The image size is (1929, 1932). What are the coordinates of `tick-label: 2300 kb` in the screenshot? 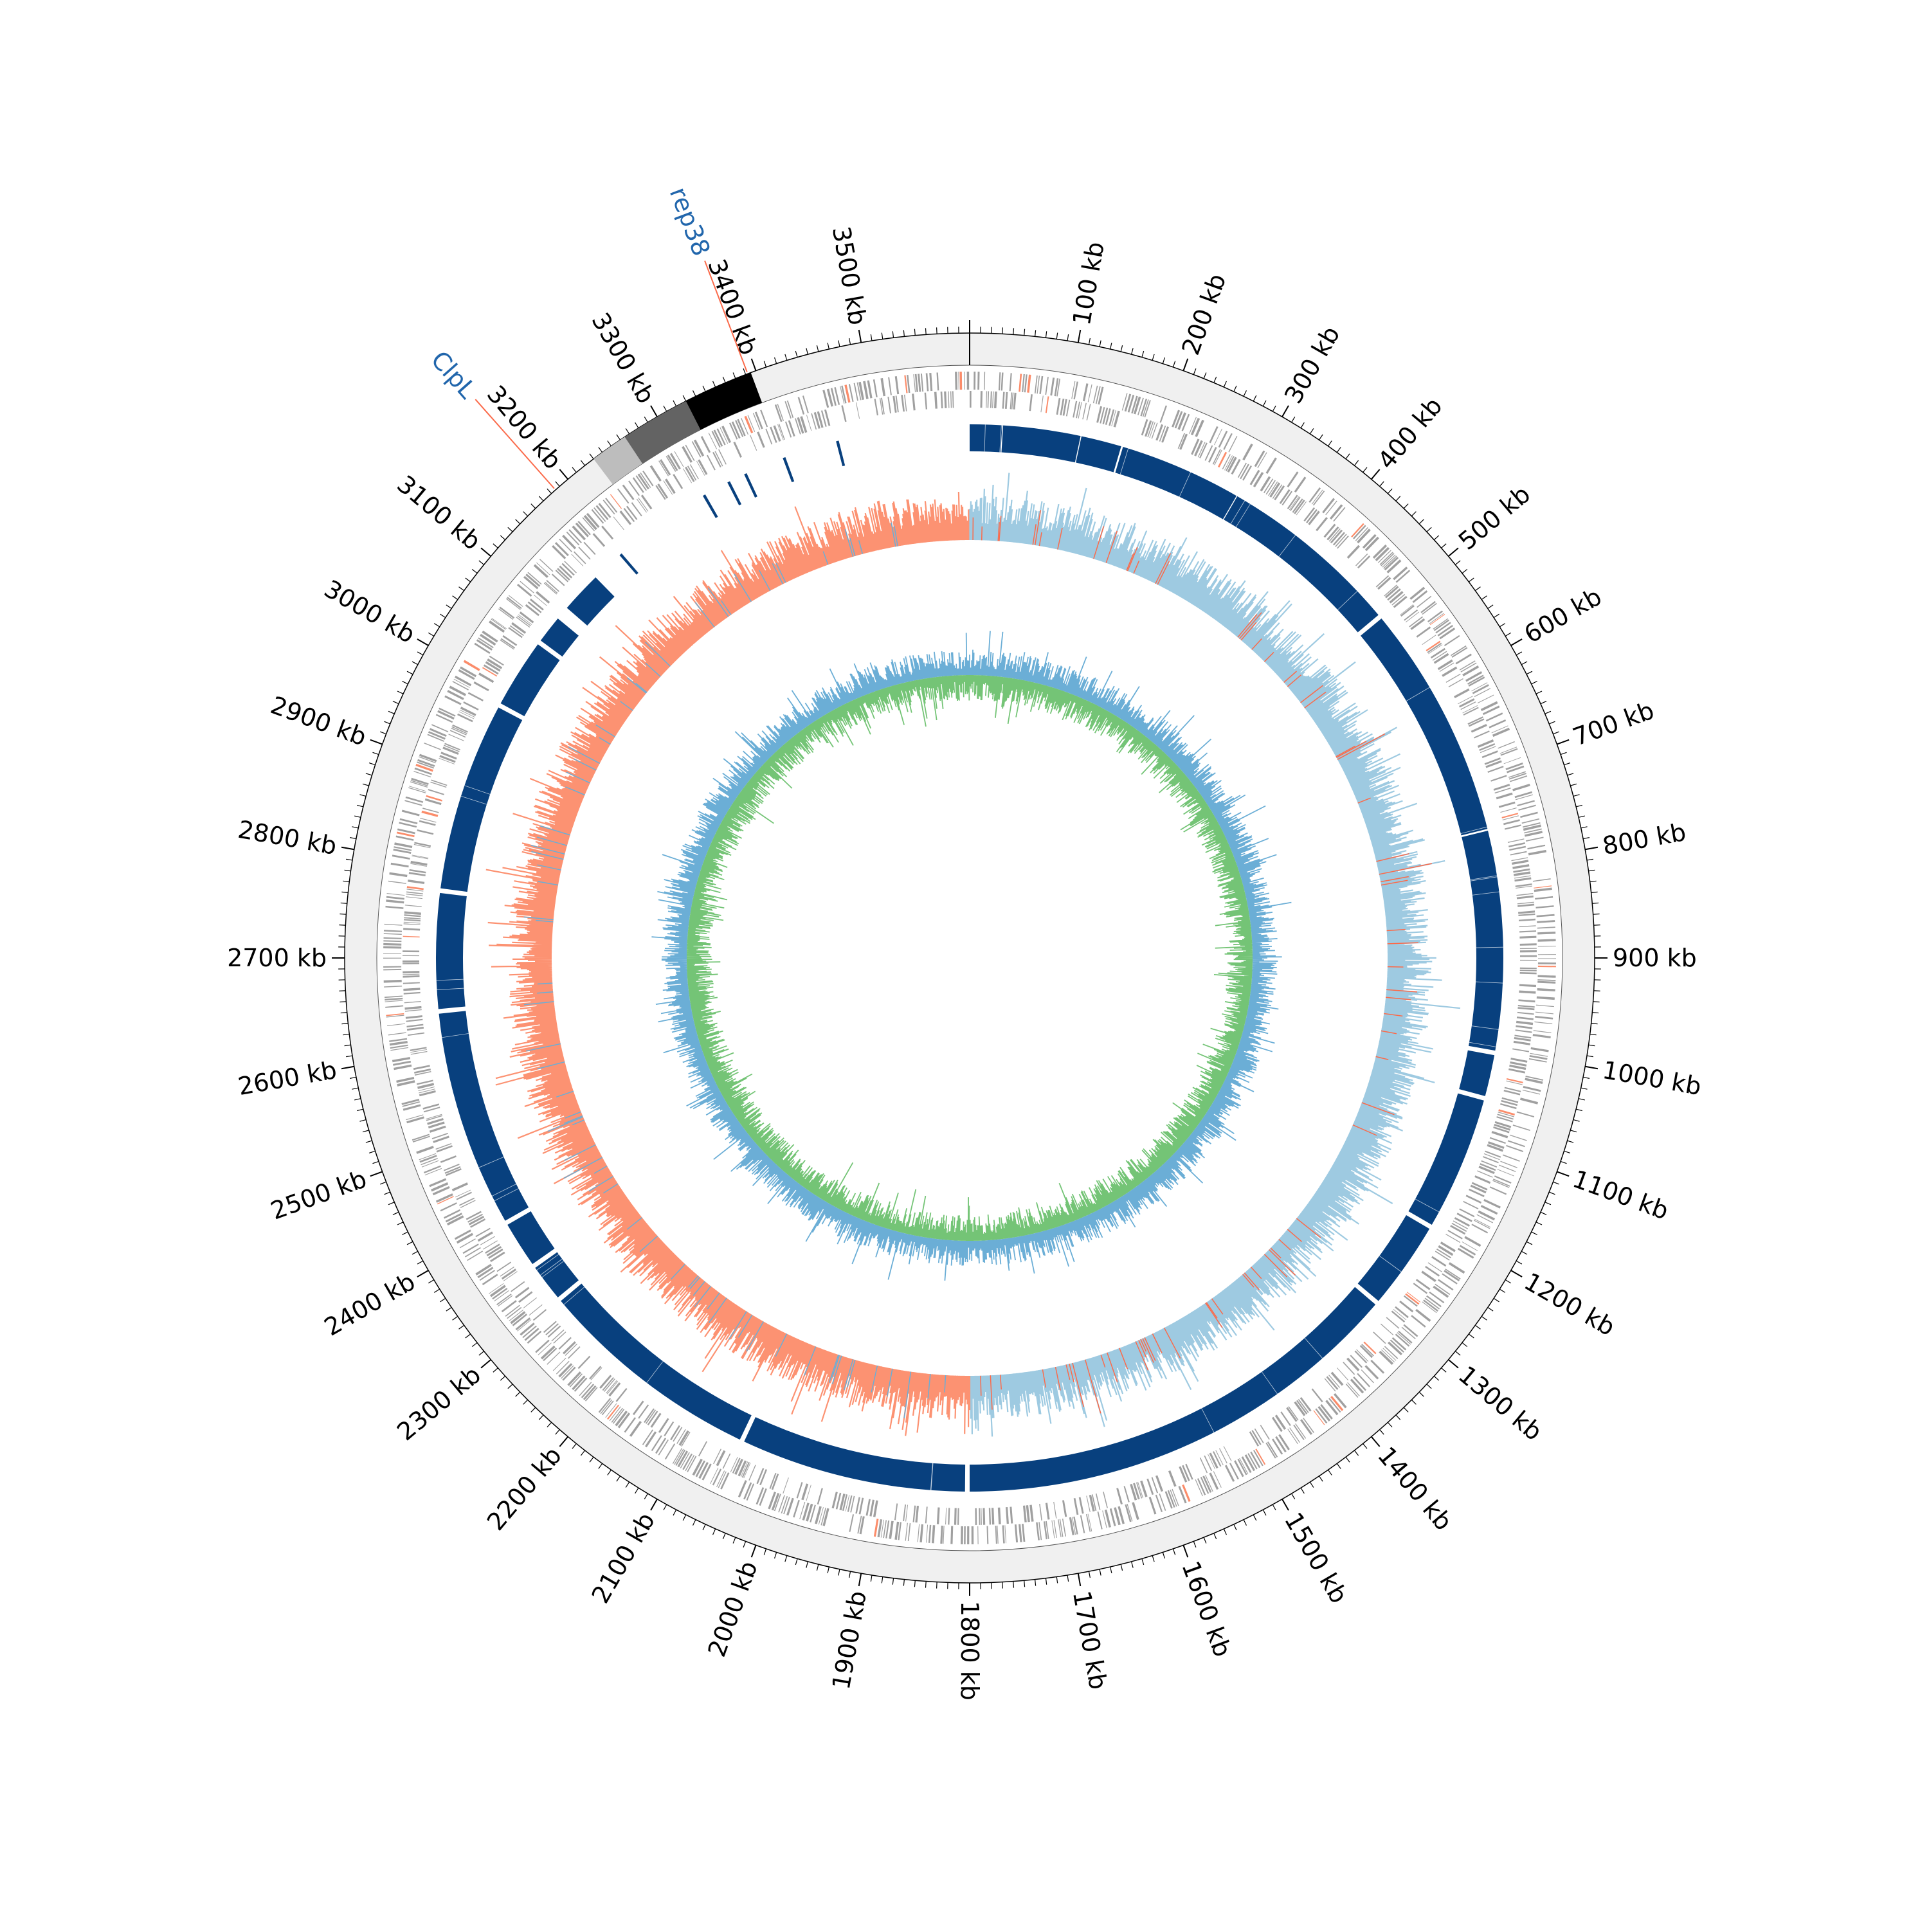 It's located at (439, 1403).